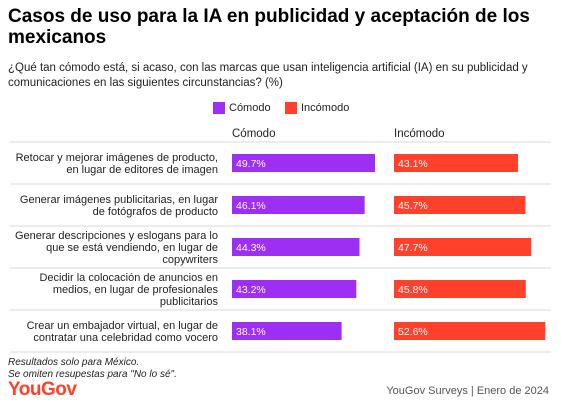 Image resolution: width=561 pixels, height=410 pixels. I want to click on value-label-comodo: 44.3%, so click(251, 248).